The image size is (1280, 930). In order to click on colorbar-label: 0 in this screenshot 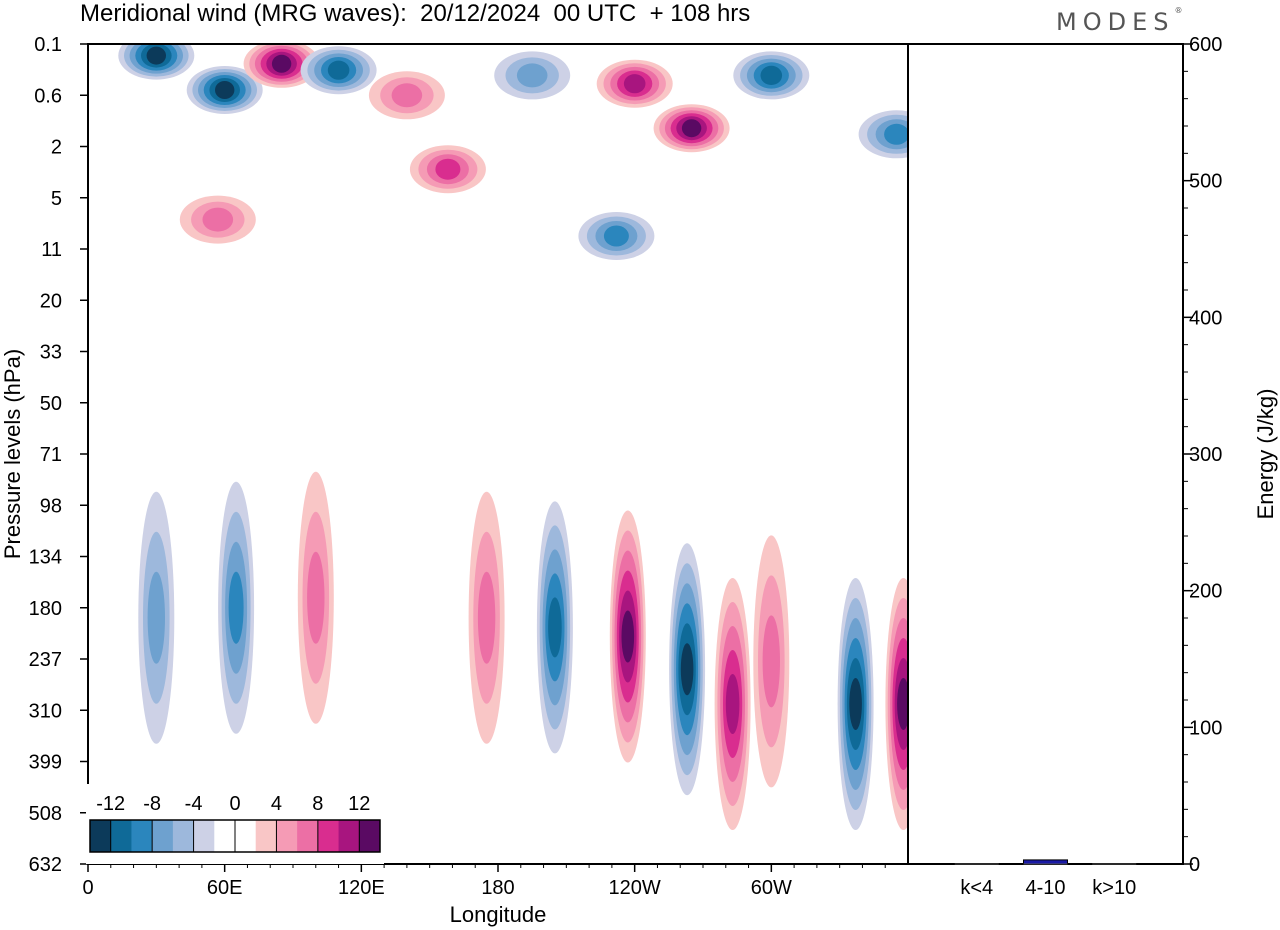, I will do `click(234, 804)`.